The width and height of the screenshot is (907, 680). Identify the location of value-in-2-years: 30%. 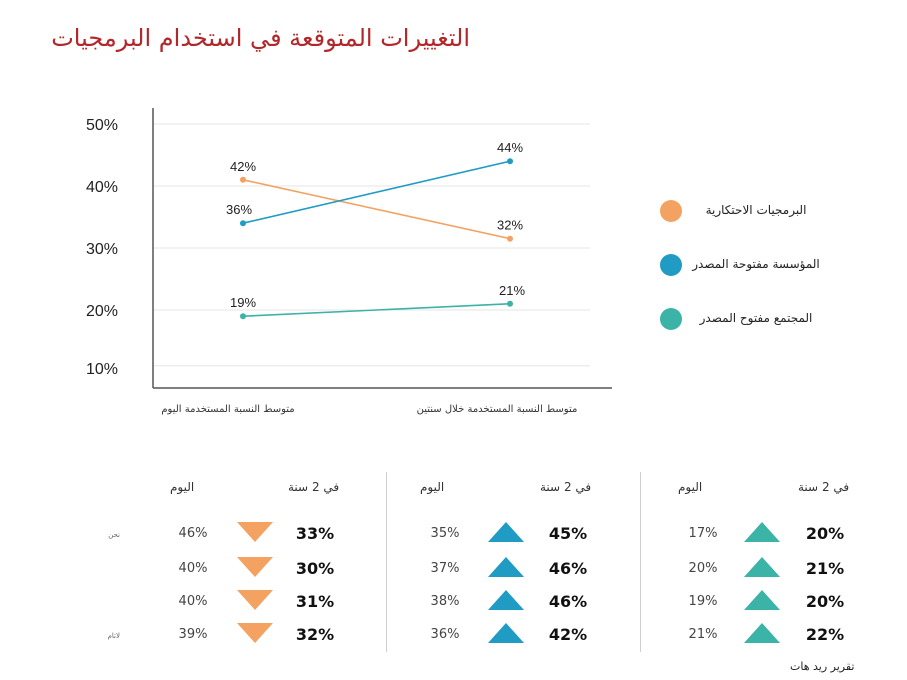
(315, 568).